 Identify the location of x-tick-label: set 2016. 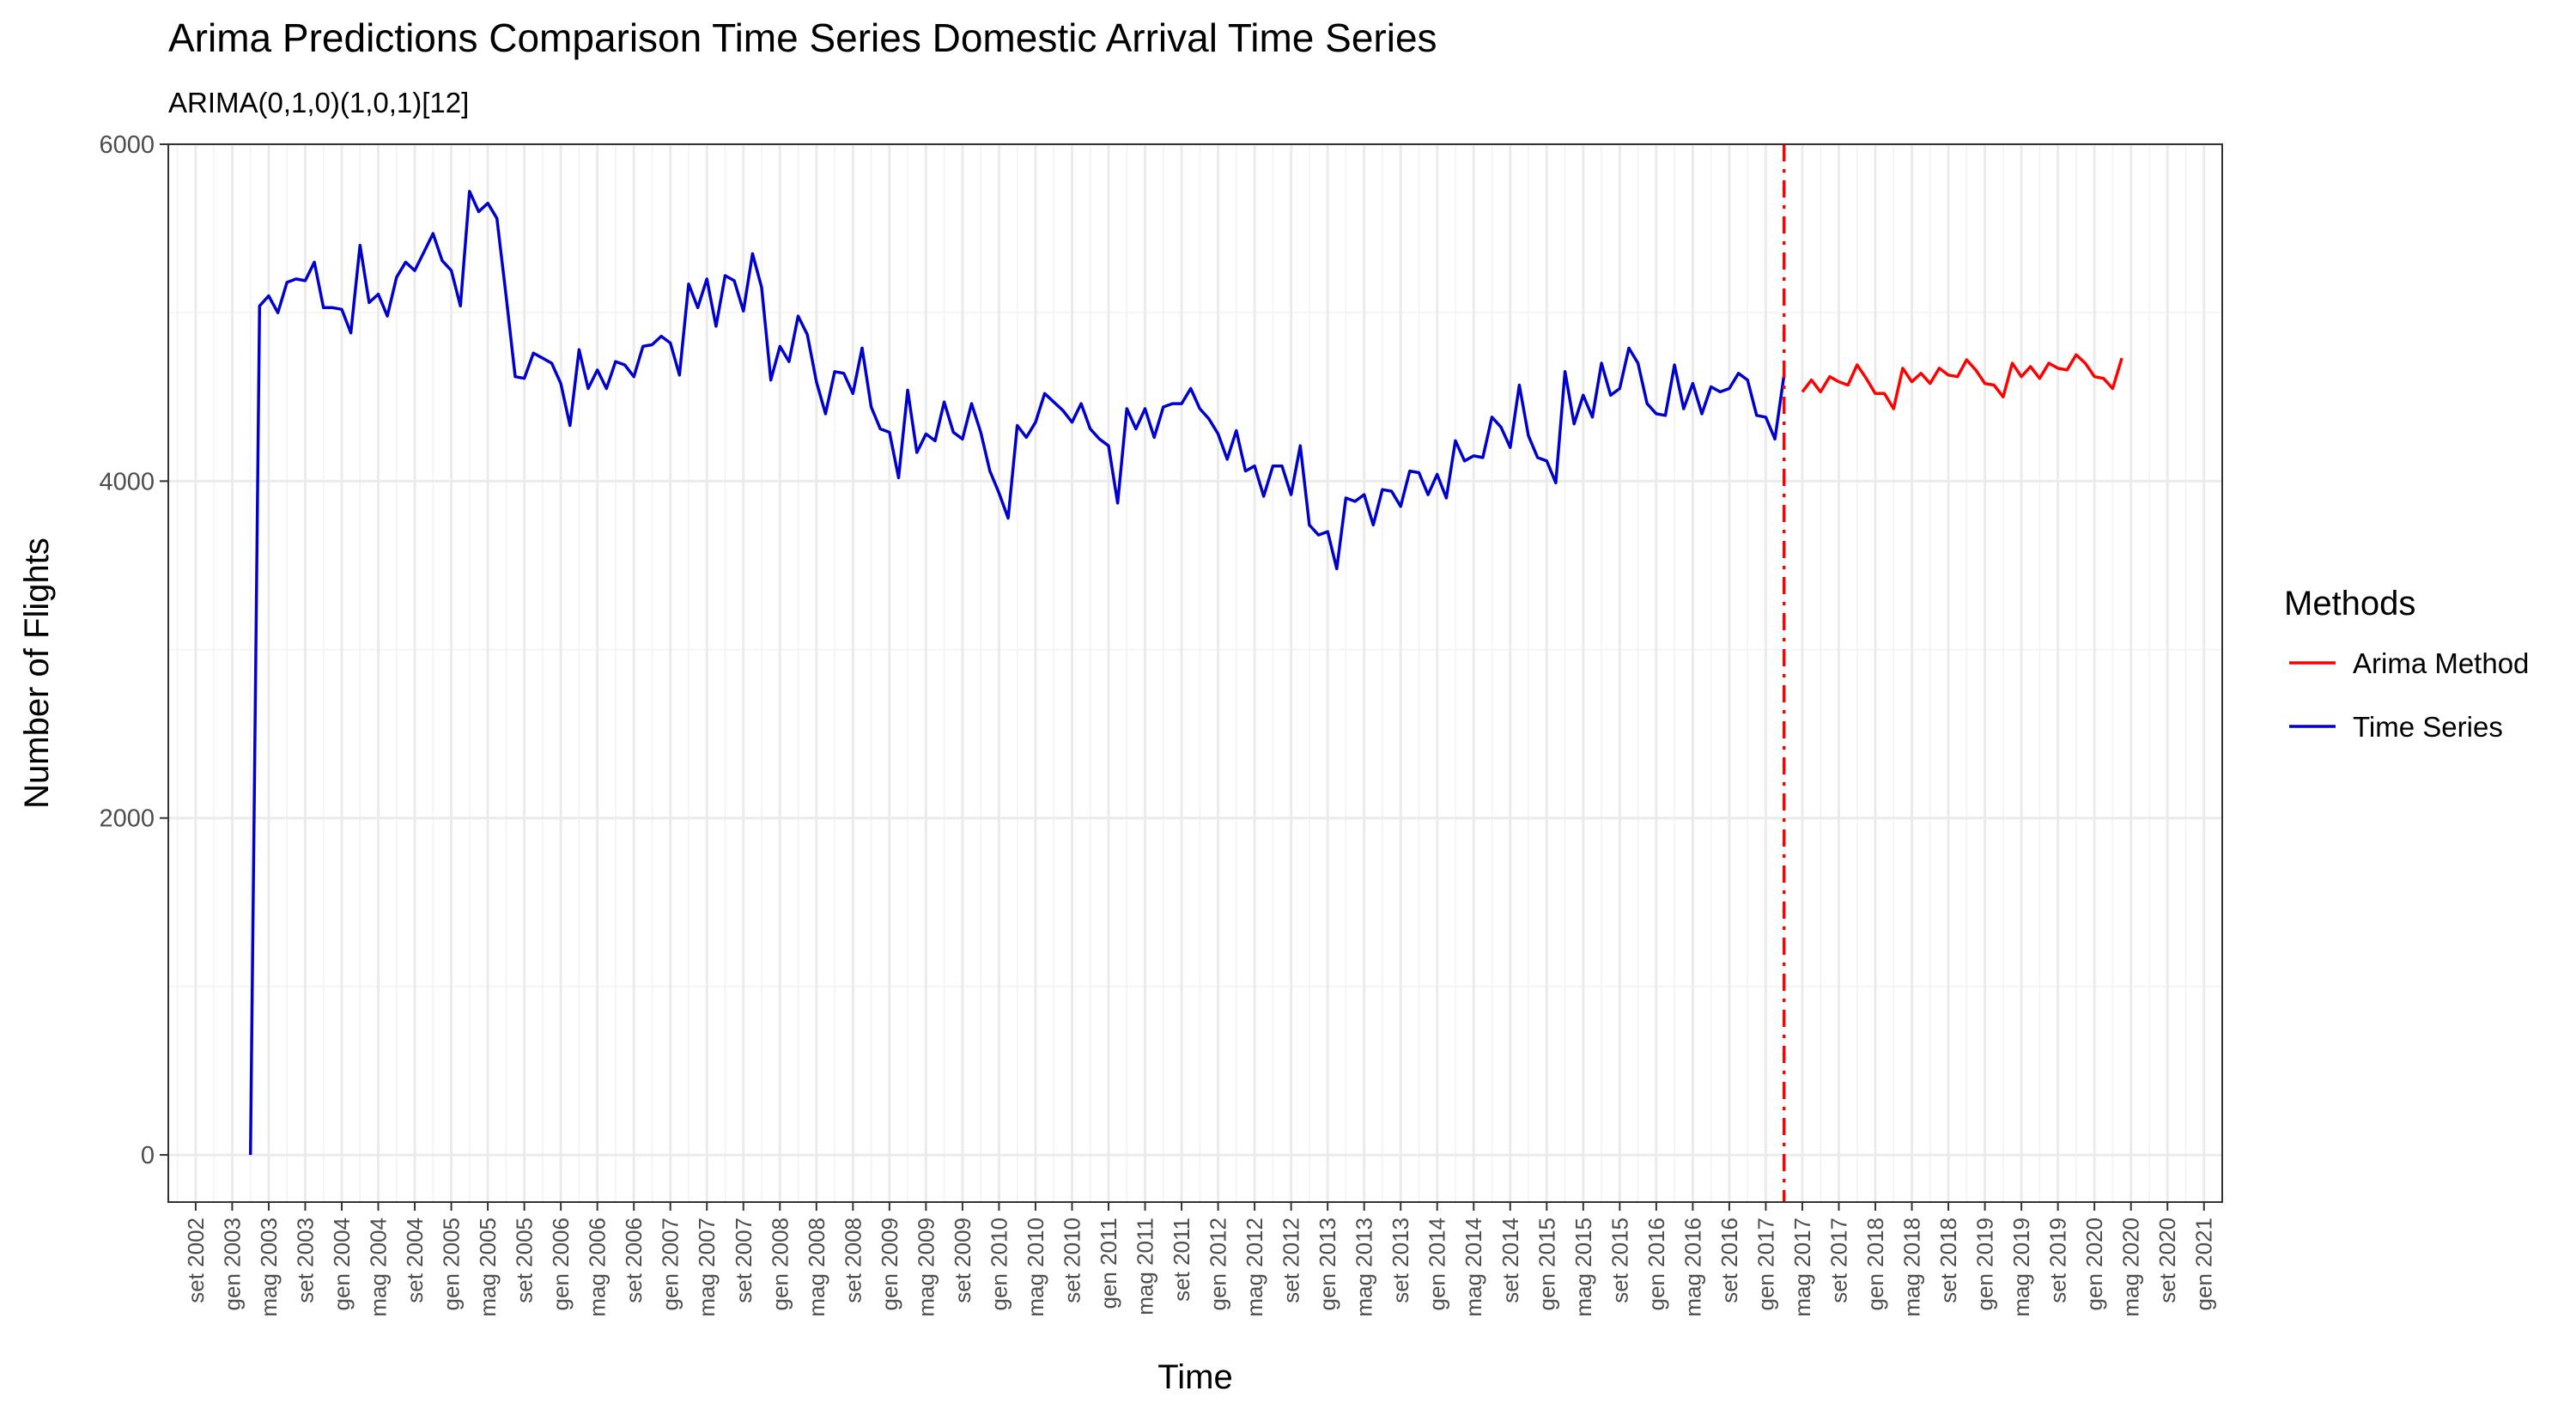
(1729, 1260).